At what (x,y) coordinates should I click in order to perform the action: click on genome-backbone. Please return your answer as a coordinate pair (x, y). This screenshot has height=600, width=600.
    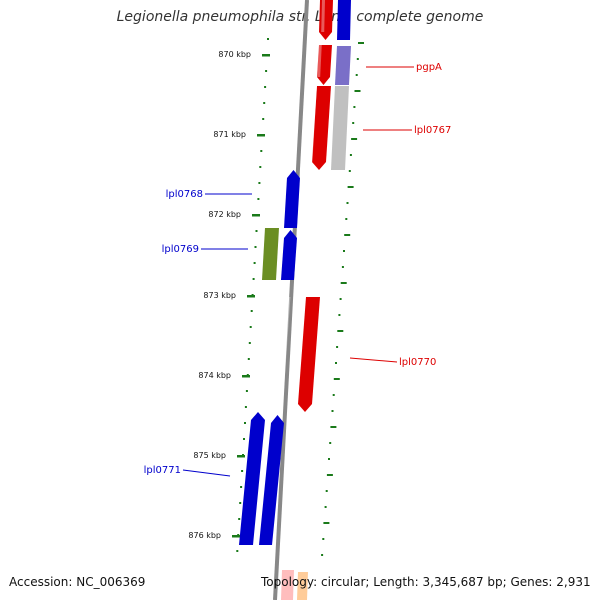
    Looking at the image, I should click on (291, 300).